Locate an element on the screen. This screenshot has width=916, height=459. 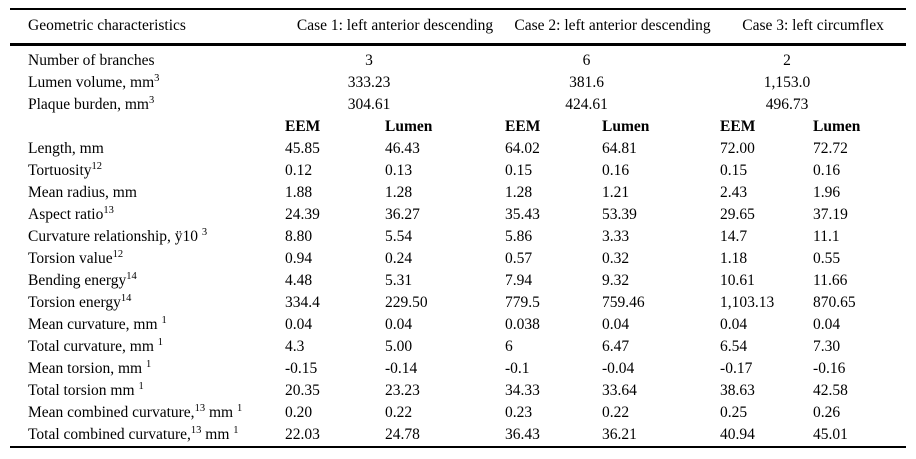
subheader-case1-lumen: Lumen is located at coordinates (409, 126).